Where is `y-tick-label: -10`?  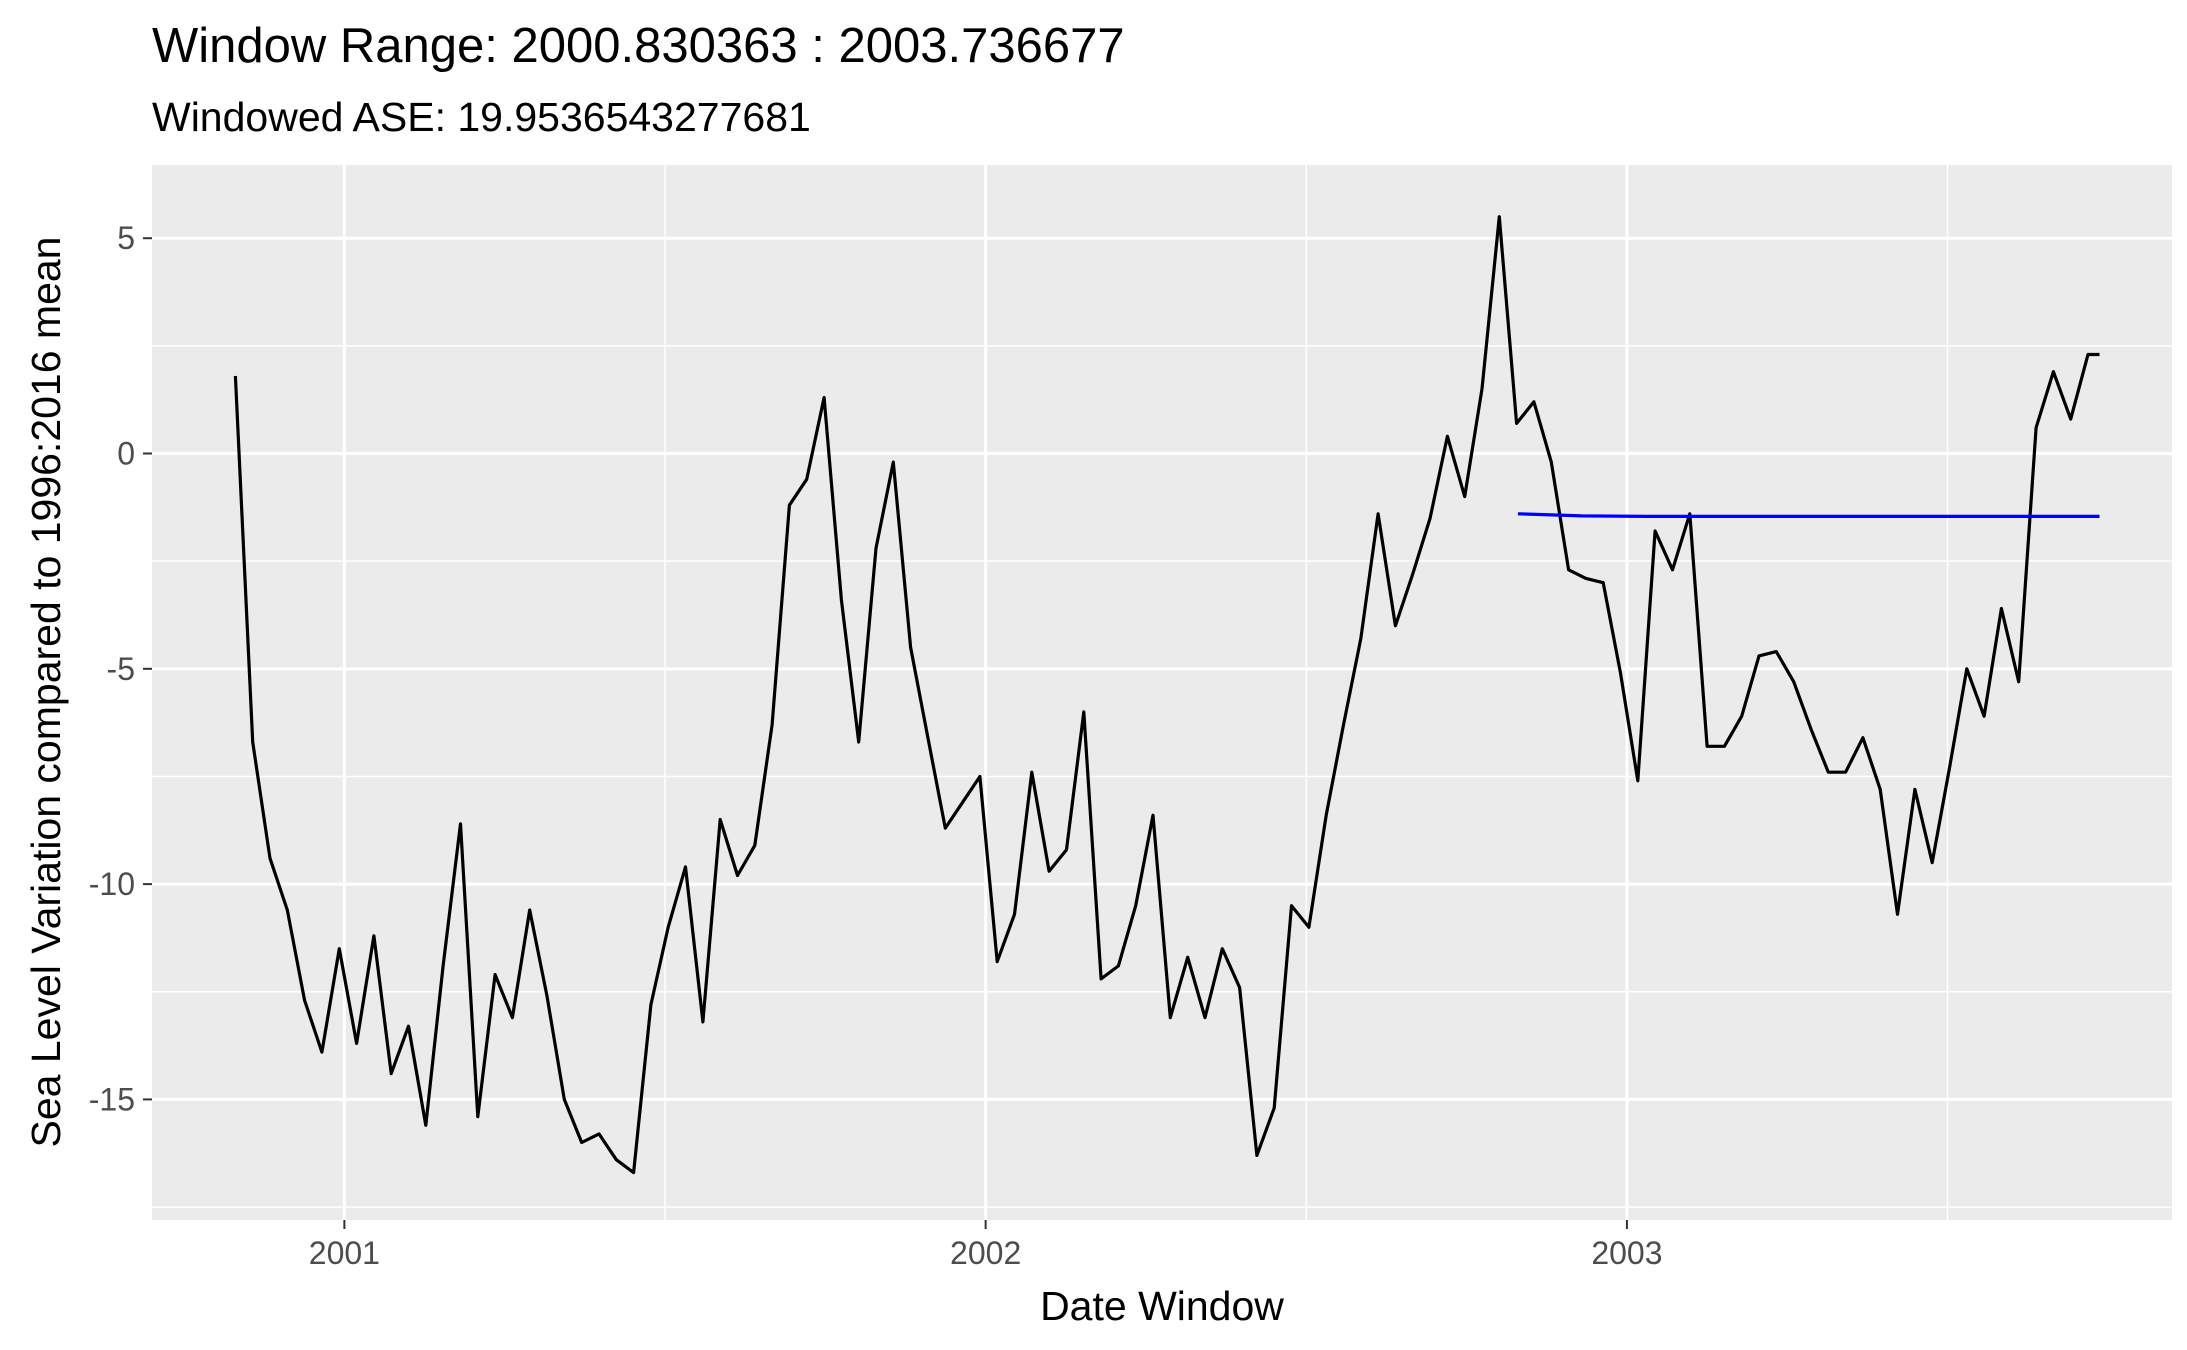 y-tick-label: -10 is located at coordinates (112, 884).